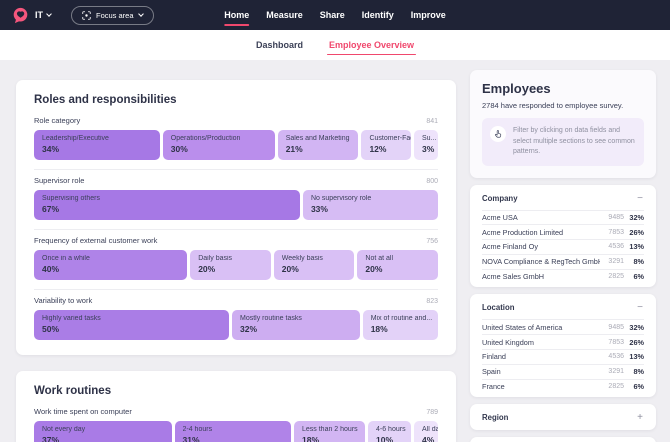 Image resolution: width=670 pixels, height=442 pixels. Describe the element at coordinates (236, 300) in the screenshot. I see `section-header: Variability to work 823` at that location.